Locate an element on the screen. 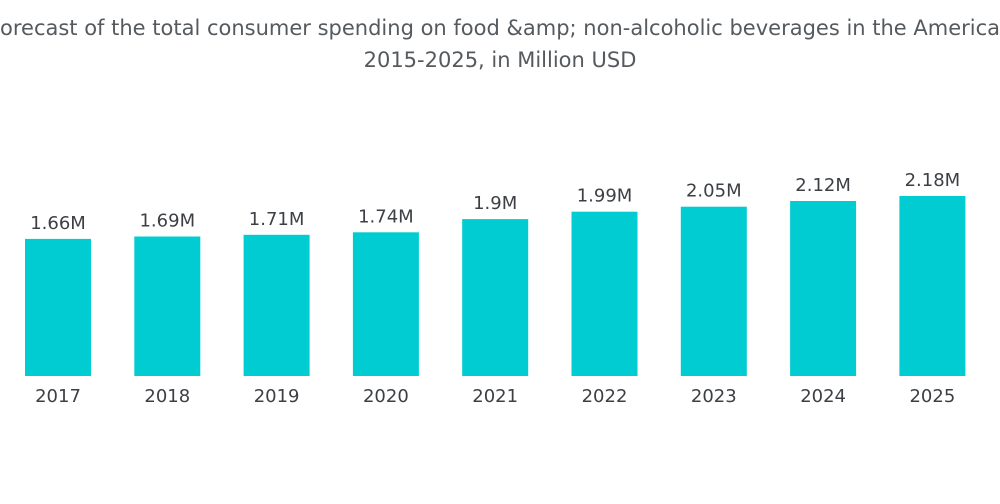 The width and height of the screenshot is (1000, 504). x-tick-label-2024: 2024 is located at coordinates (823, 396).